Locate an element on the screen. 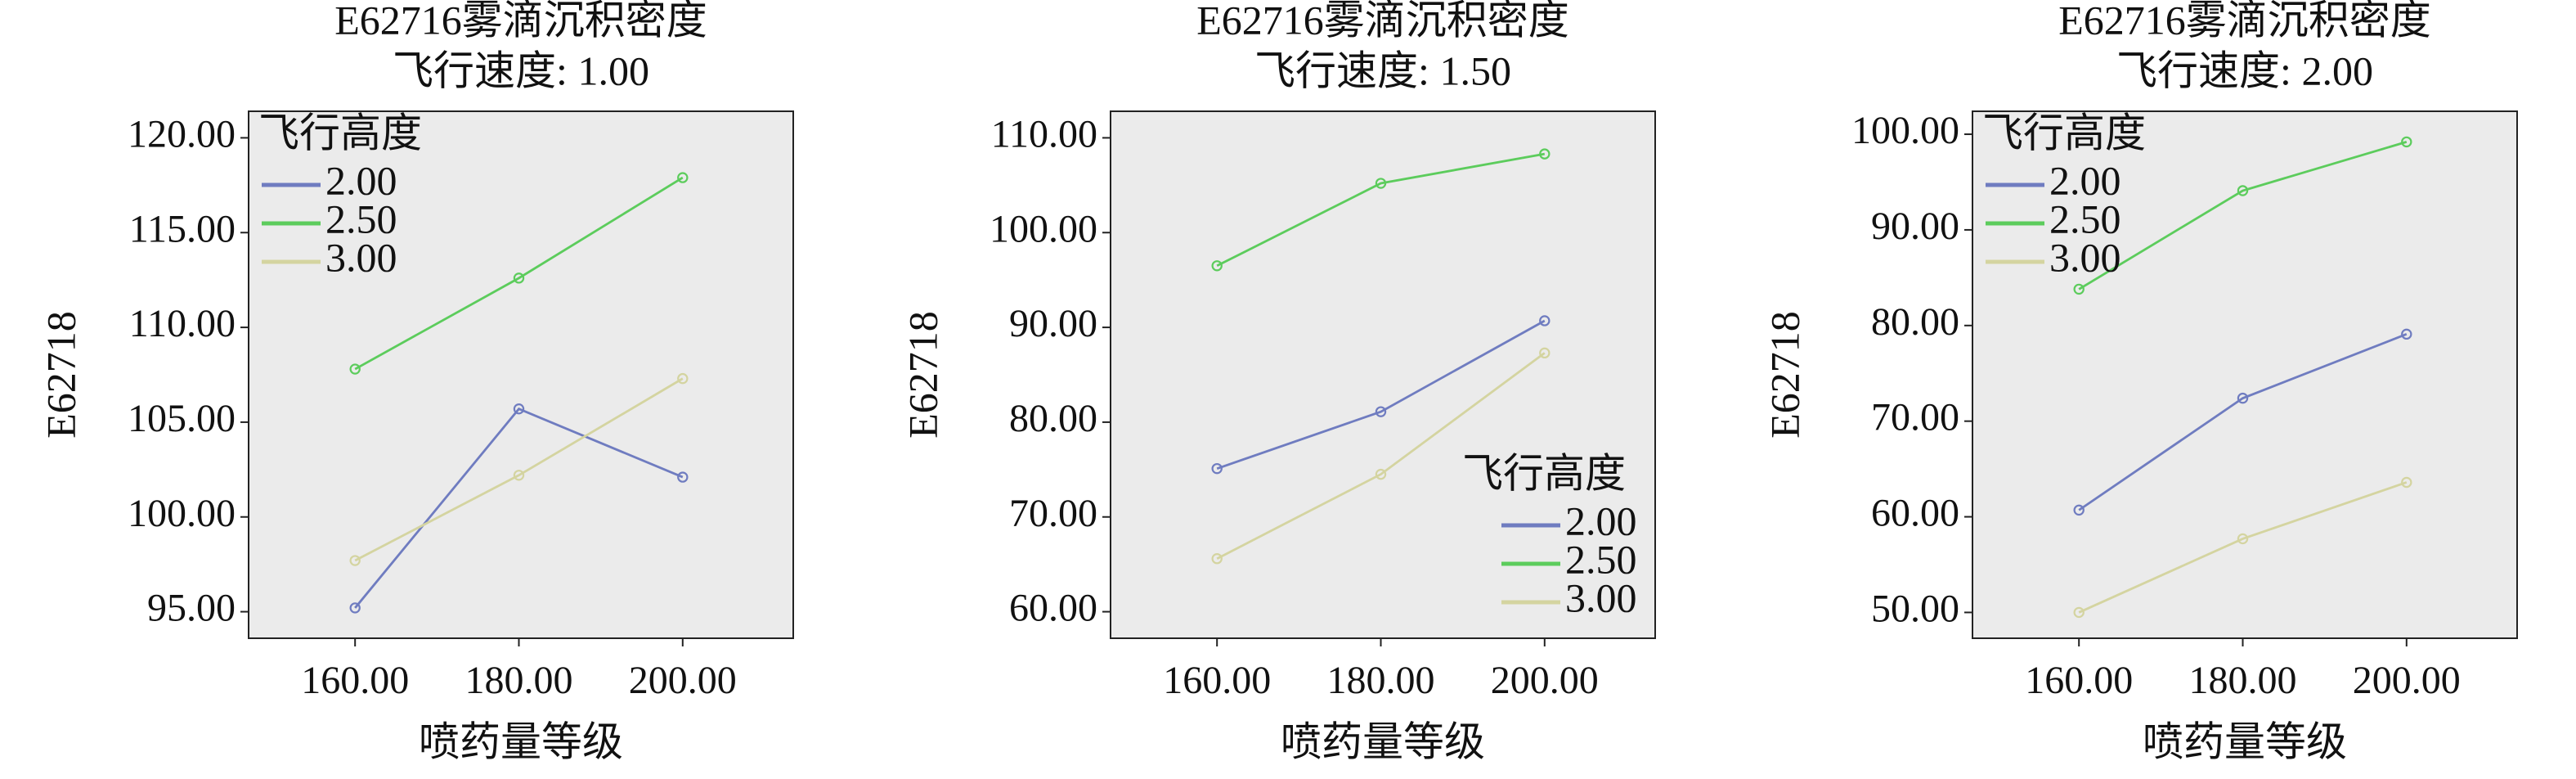 This screenshot has width=2576, height=779. y-tick-label: 50.00 is located at coordinates (1915, 608).